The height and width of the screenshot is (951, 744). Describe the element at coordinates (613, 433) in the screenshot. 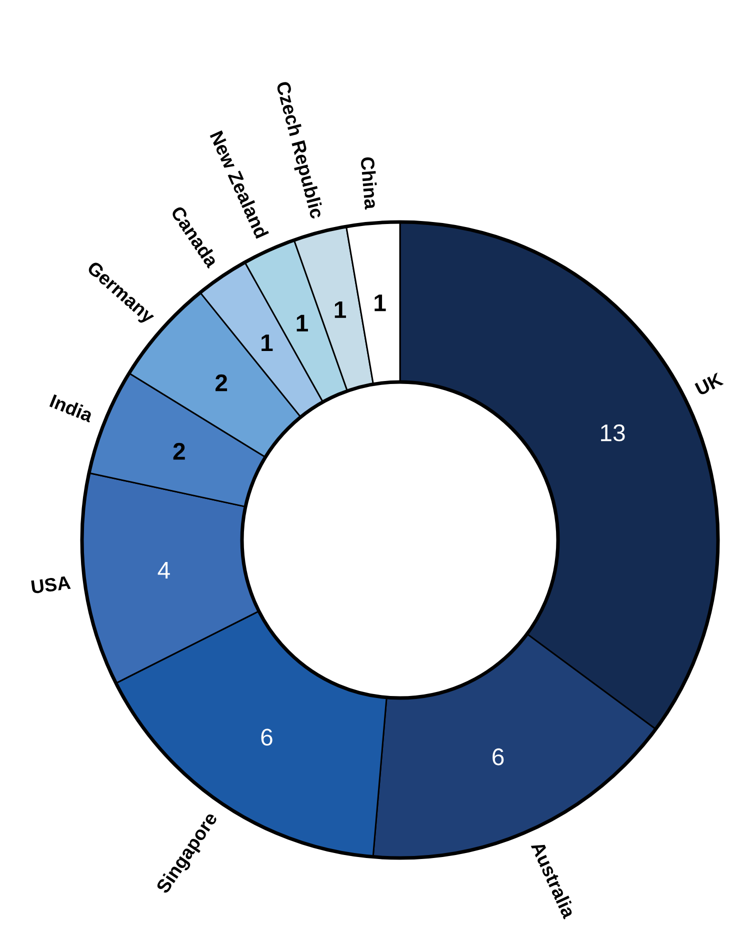

I see `data-label: 13` at that location.